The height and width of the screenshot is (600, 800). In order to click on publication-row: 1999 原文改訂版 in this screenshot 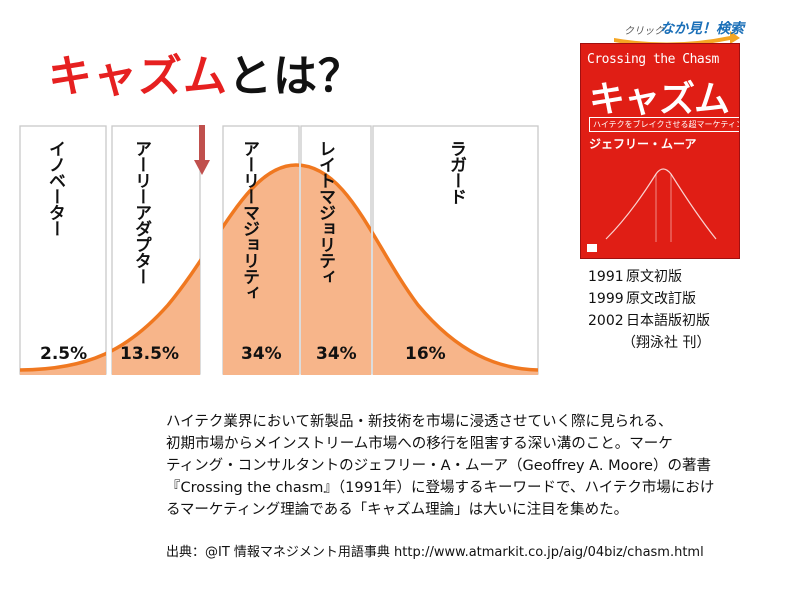, I will do `click(642, 299)`.